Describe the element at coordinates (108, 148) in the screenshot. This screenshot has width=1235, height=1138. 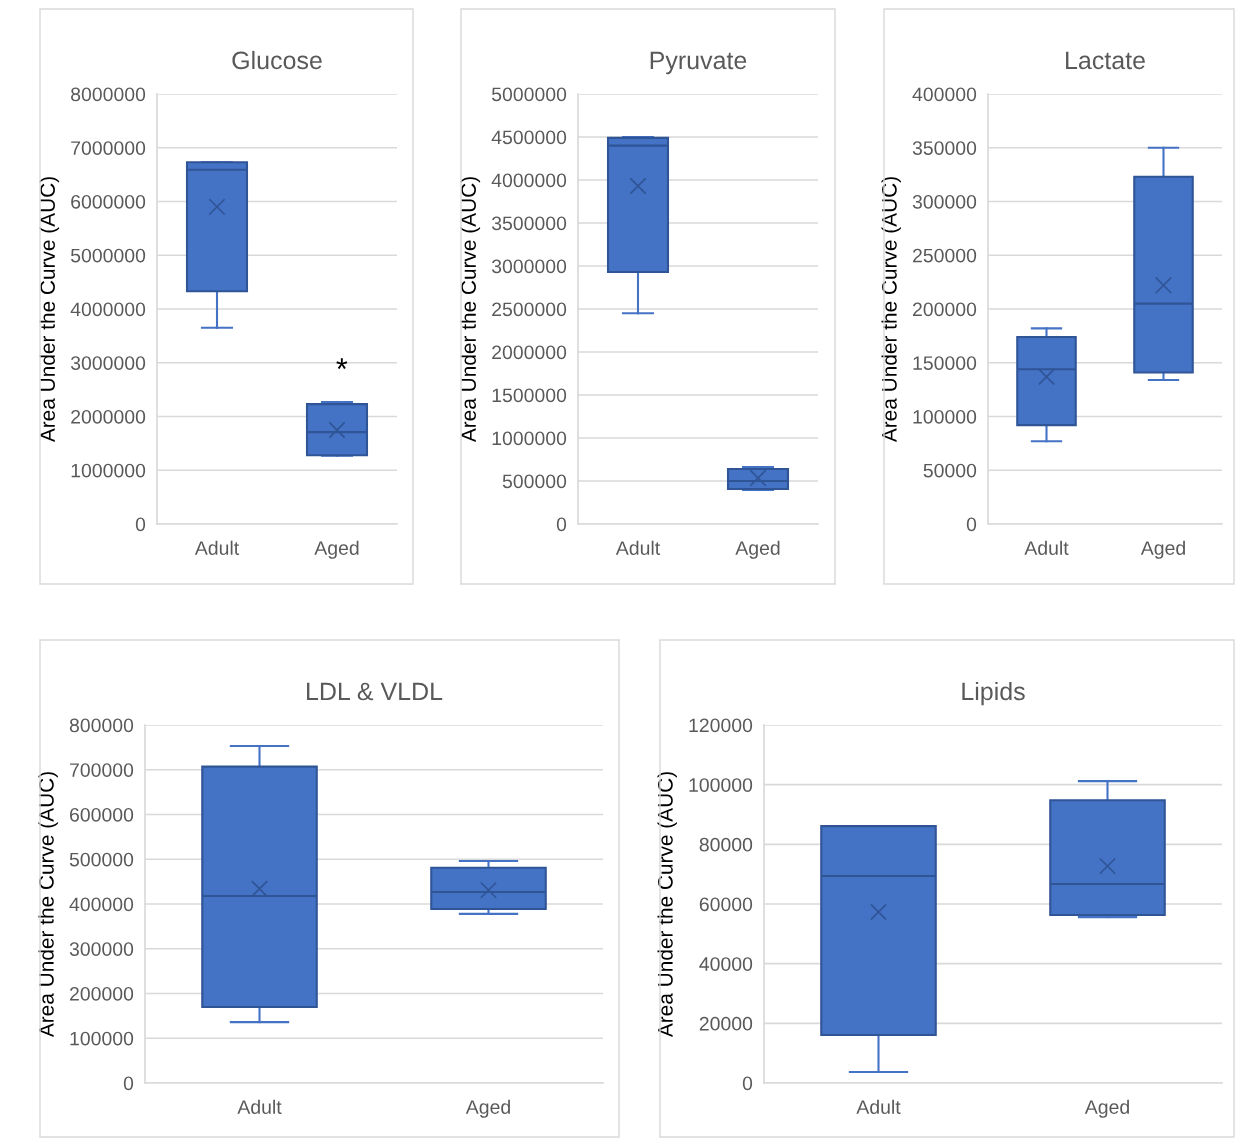
I see `y-tick-label: 7000000` at that location.